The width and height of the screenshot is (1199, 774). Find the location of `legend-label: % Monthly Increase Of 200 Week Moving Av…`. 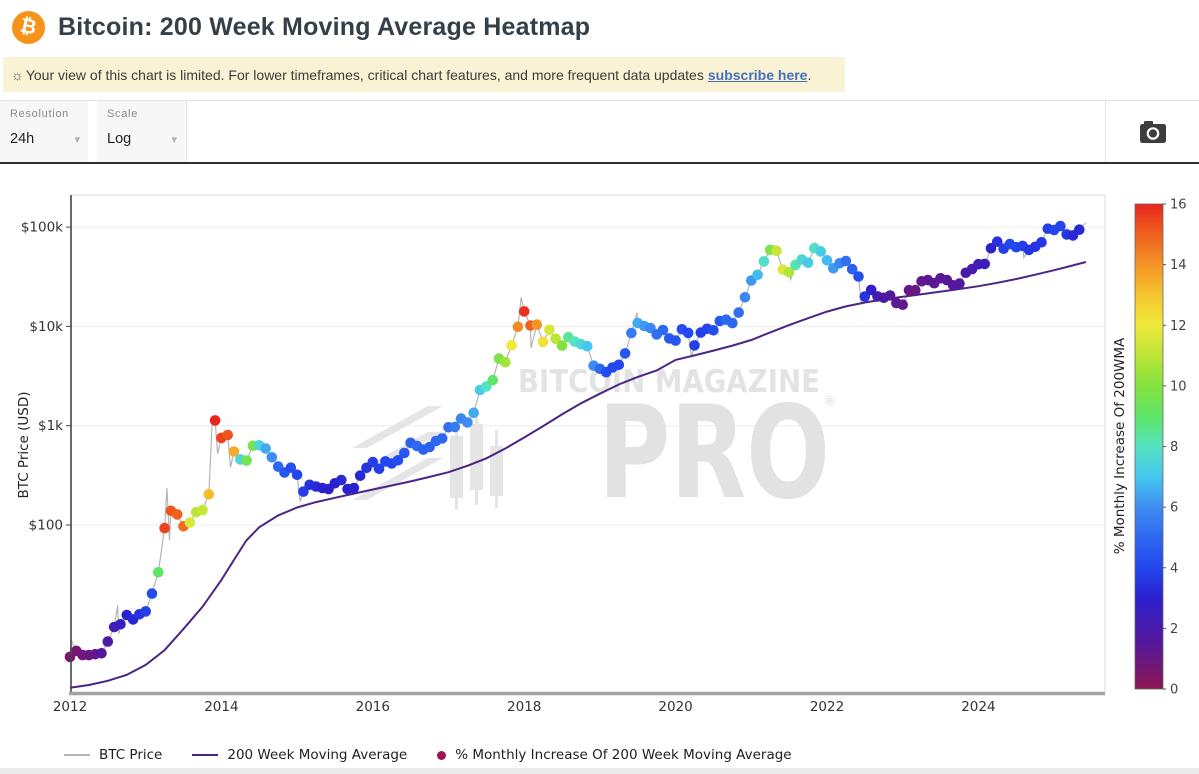

legend-label: % Monthly Increase Of 200 Week Moving Av… is located at coordinates (623, 755).